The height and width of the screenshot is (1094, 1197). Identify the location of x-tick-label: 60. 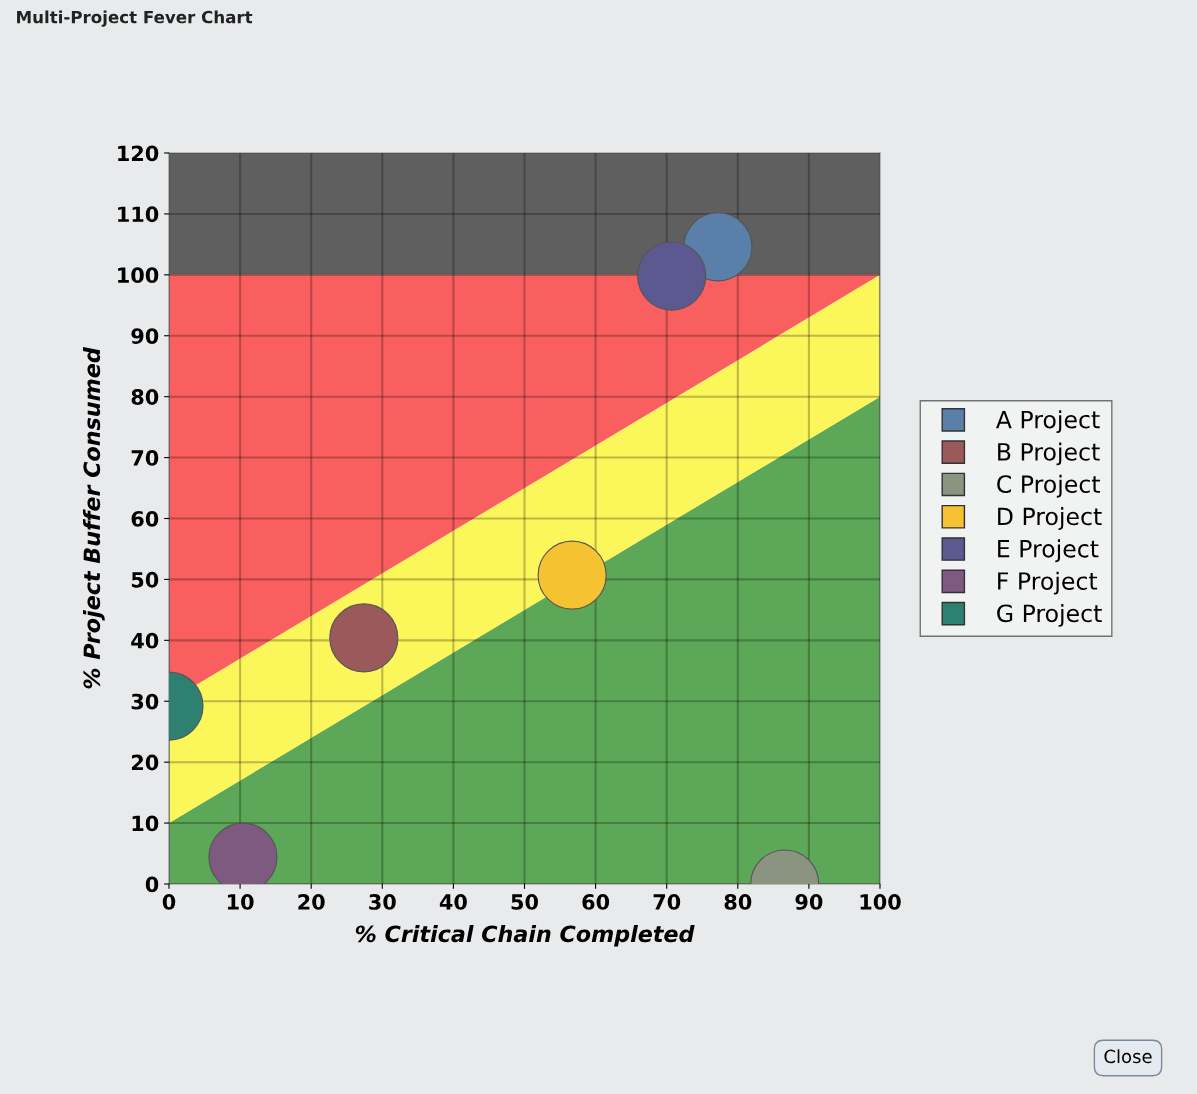
(596, 902).